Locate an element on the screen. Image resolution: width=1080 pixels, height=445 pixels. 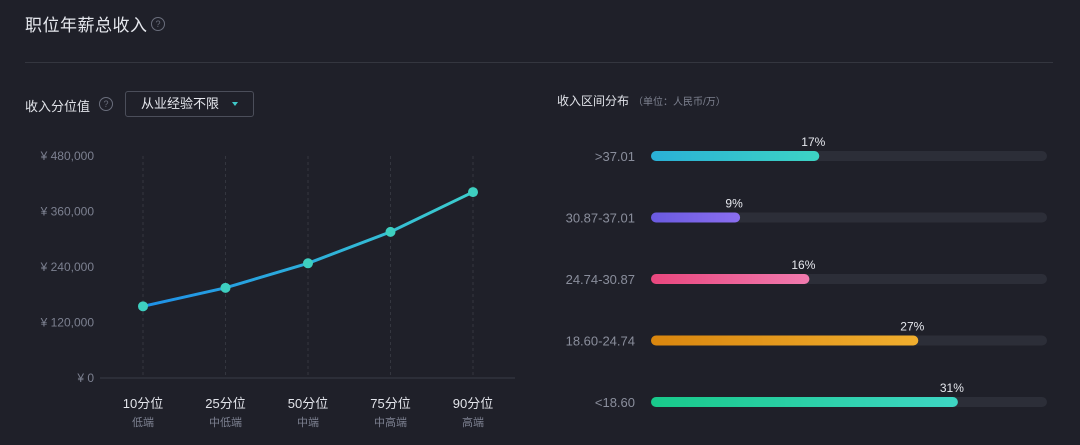
page-title: 职位年薪总收入 is located at coordinates (86, 25).